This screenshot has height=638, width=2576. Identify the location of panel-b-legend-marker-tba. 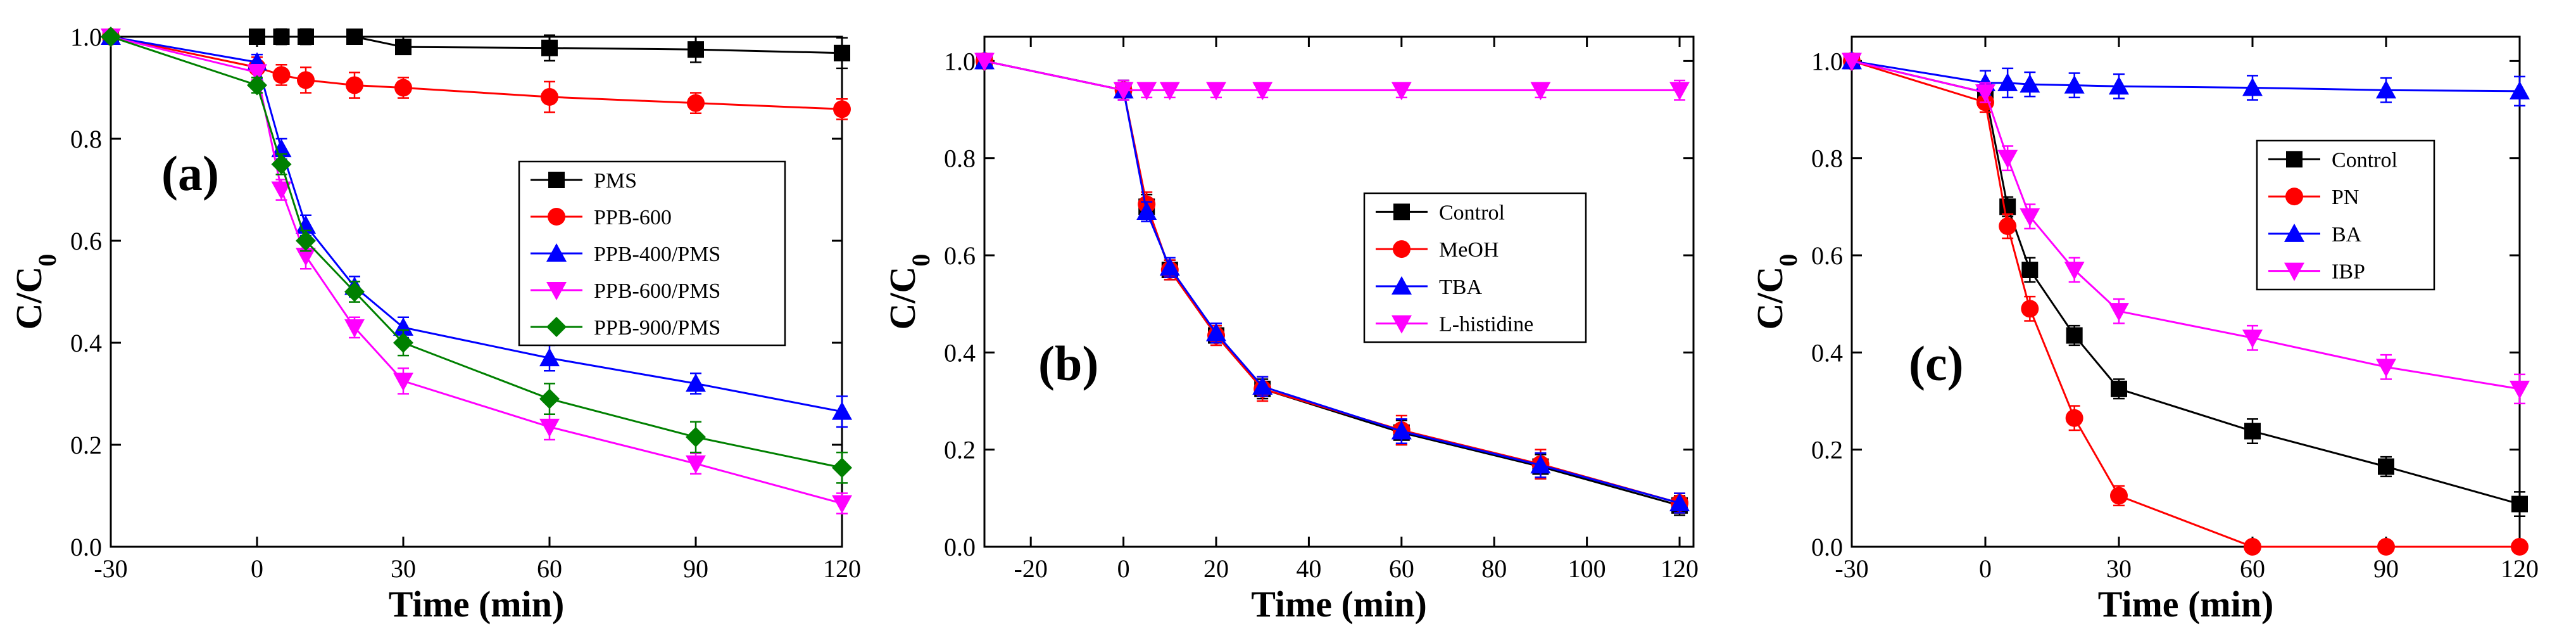
(1402, 285).